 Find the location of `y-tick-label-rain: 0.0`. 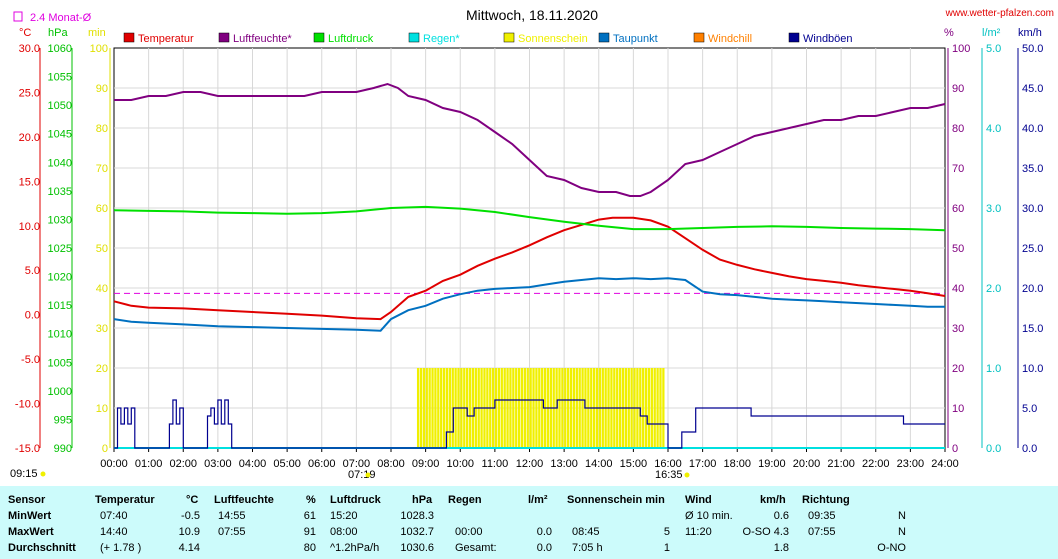

y-tick-label-rain: 0.0 is located at coordinates (993, 449).